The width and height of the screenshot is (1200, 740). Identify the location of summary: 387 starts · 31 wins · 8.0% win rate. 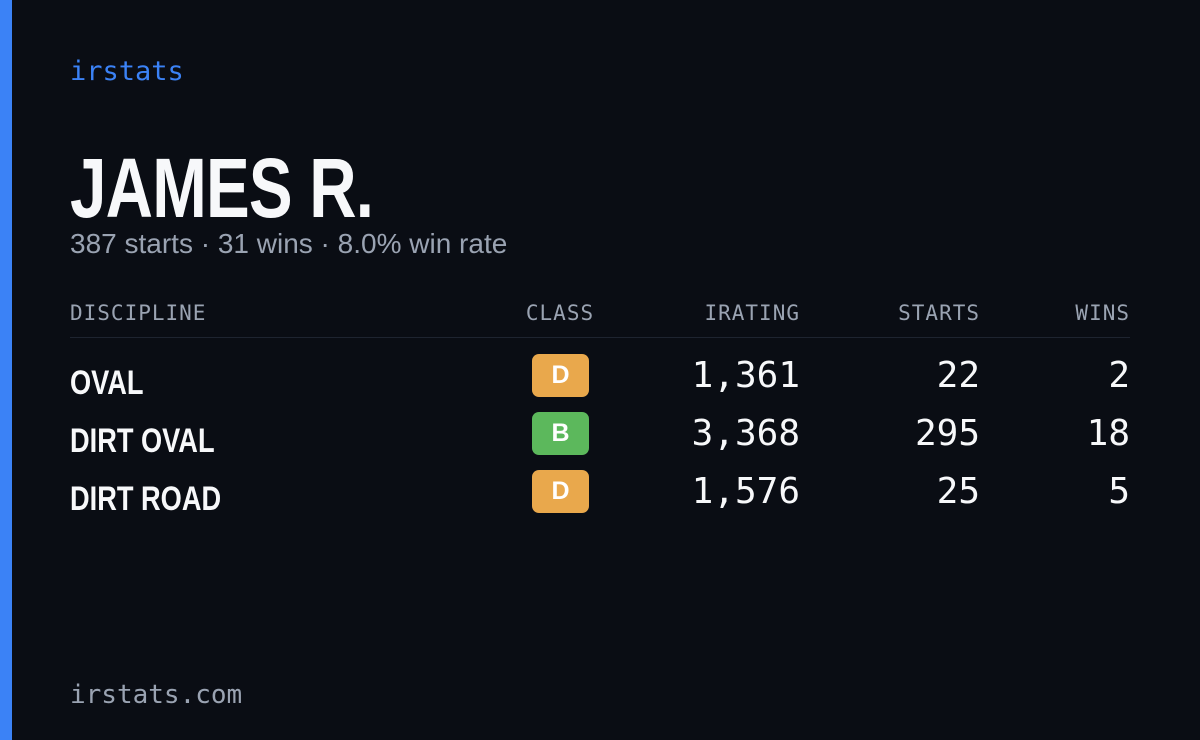
(289, 243).